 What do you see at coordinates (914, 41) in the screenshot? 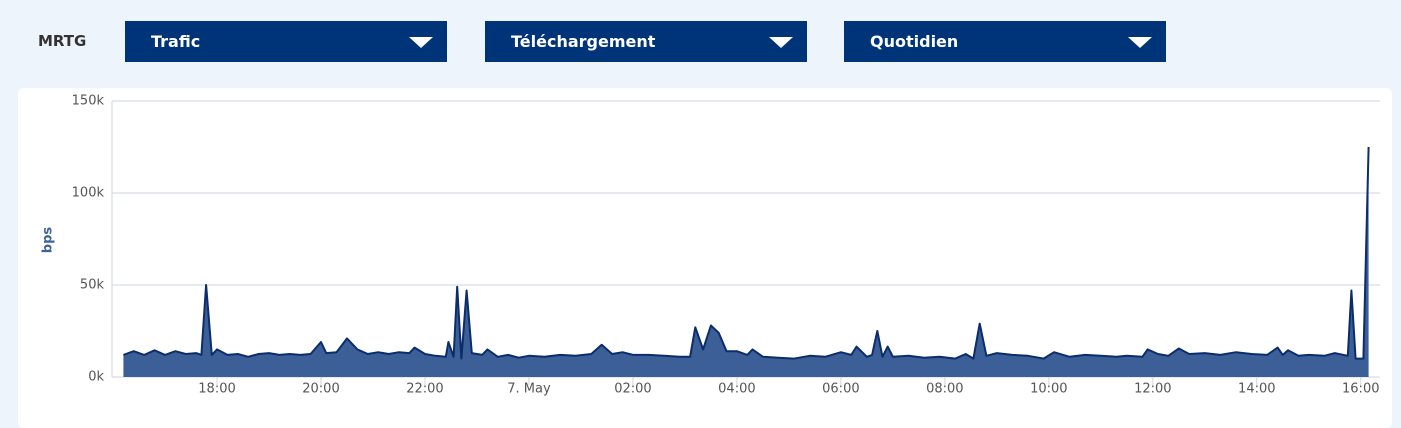
I see `dropdown-text: Quotidien` at bounding box center [914, 41].